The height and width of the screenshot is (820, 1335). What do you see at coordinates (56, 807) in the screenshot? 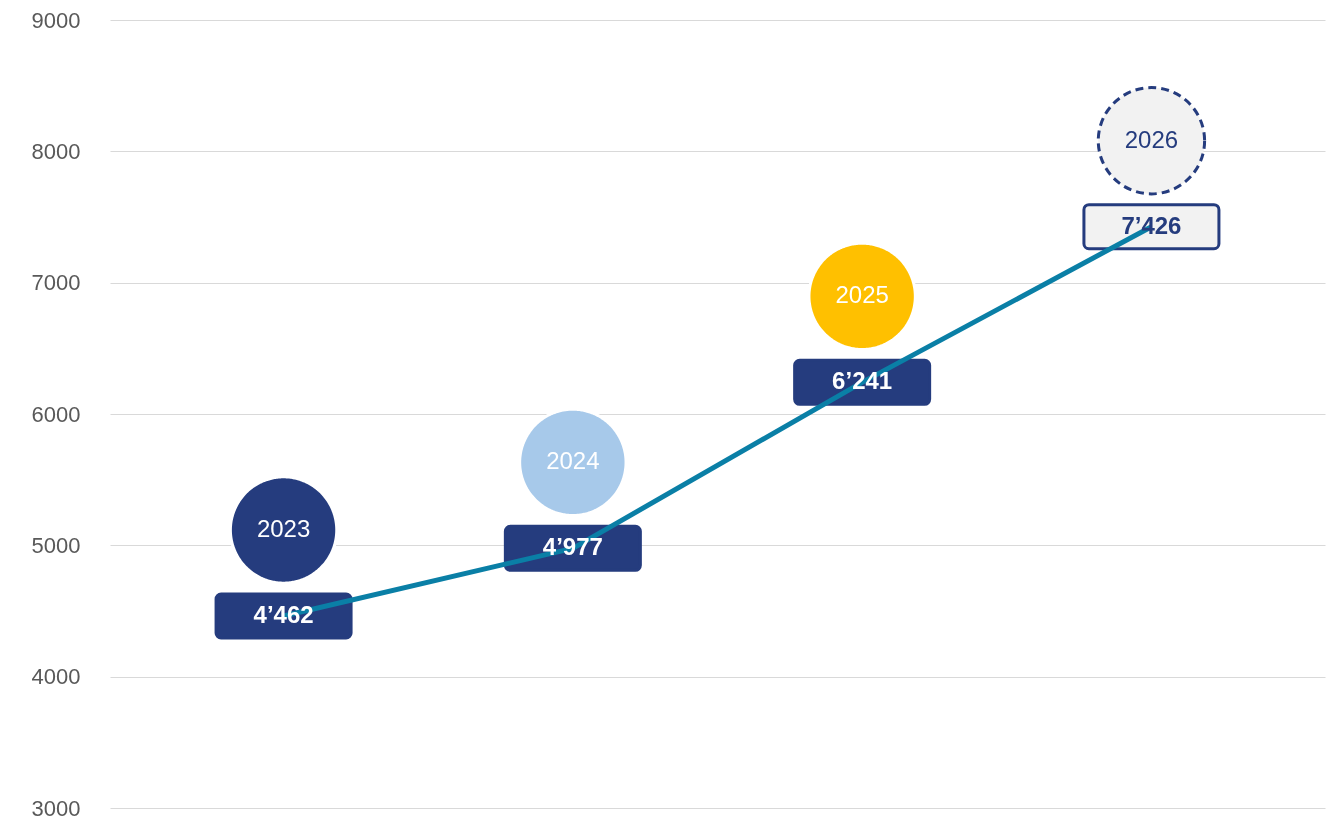
I see `y-tick-label: 3000` at bounding box center [56, 807].